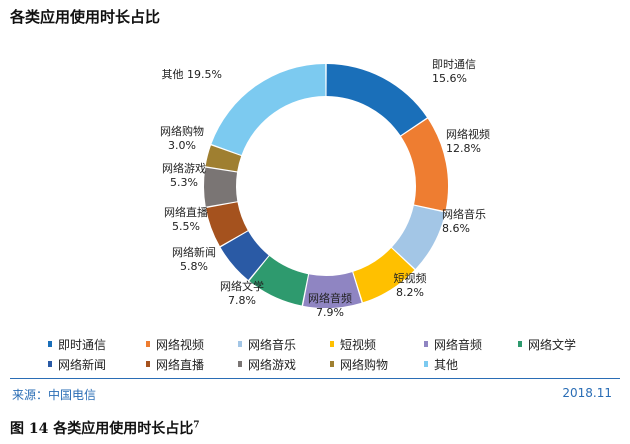 The height and width of the screenshot is (444, 630). What do you see at coordinates (54, 395) in the screenshot?
I see `source-text: 来源：中国电信` at bounding box center [54, 395].